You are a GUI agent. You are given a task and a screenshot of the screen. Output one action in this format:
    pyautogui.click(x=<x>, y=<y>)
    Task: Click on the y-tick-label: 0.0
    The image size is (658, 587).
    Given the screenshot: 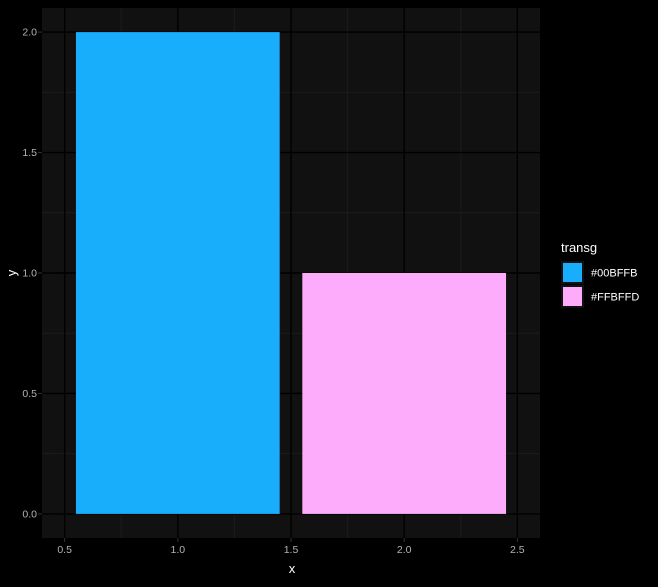 What is the action you would take?
    pyautogui.click(x=29, y=514)
    